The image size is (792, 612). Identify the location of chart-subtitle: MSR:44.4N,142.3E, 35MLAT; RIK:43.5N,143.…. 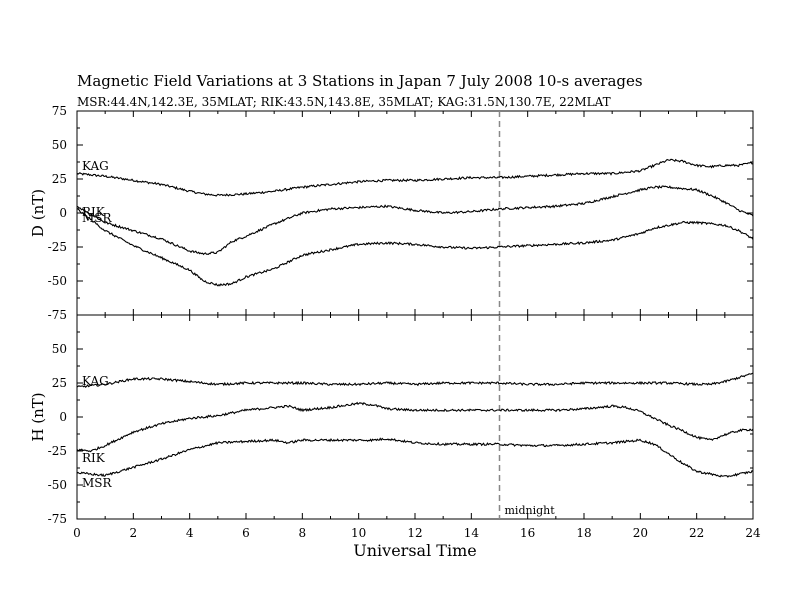
(344, 102).